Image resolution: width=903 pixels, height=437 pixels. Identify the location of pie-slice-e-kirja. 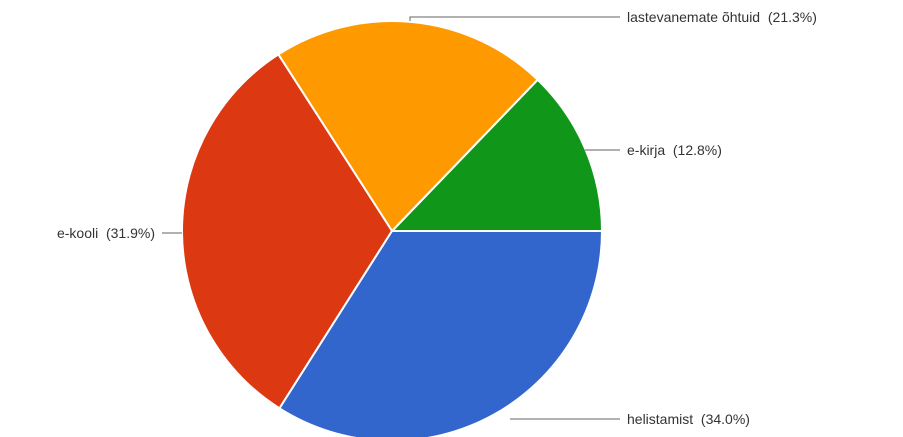
(496, 155).